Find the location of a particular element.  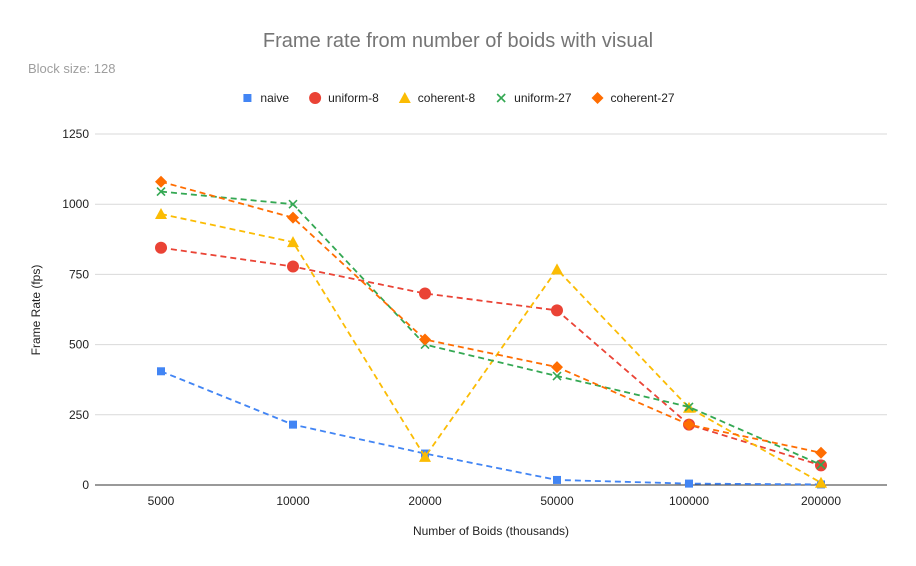

legend-item-coherent-27: coherent-27 is located at coordinates (633, 98).